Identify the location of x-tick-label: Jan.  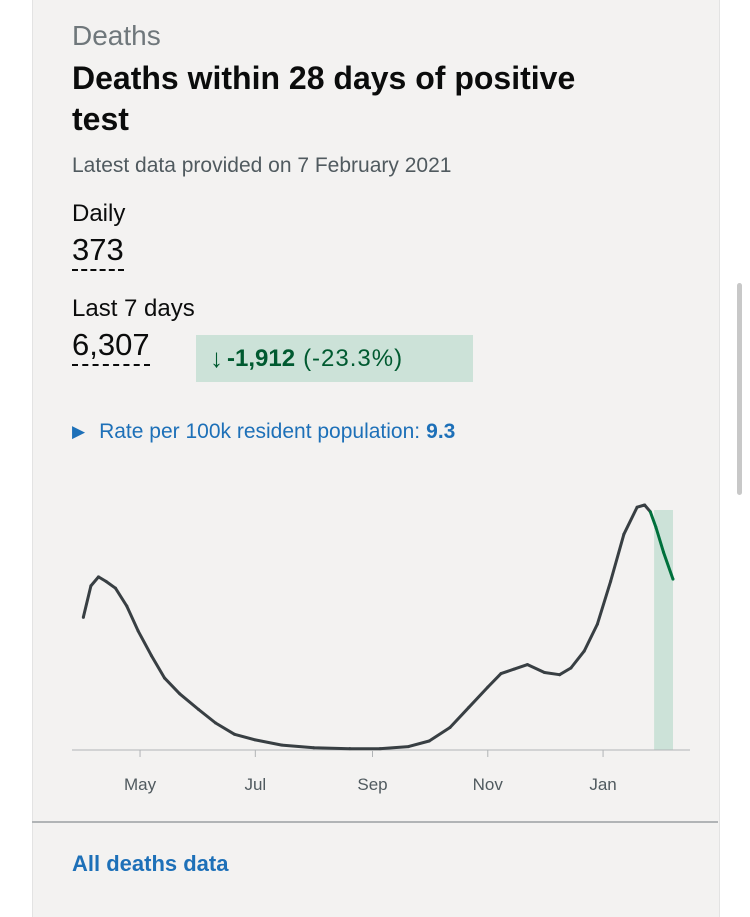
(602, 784).